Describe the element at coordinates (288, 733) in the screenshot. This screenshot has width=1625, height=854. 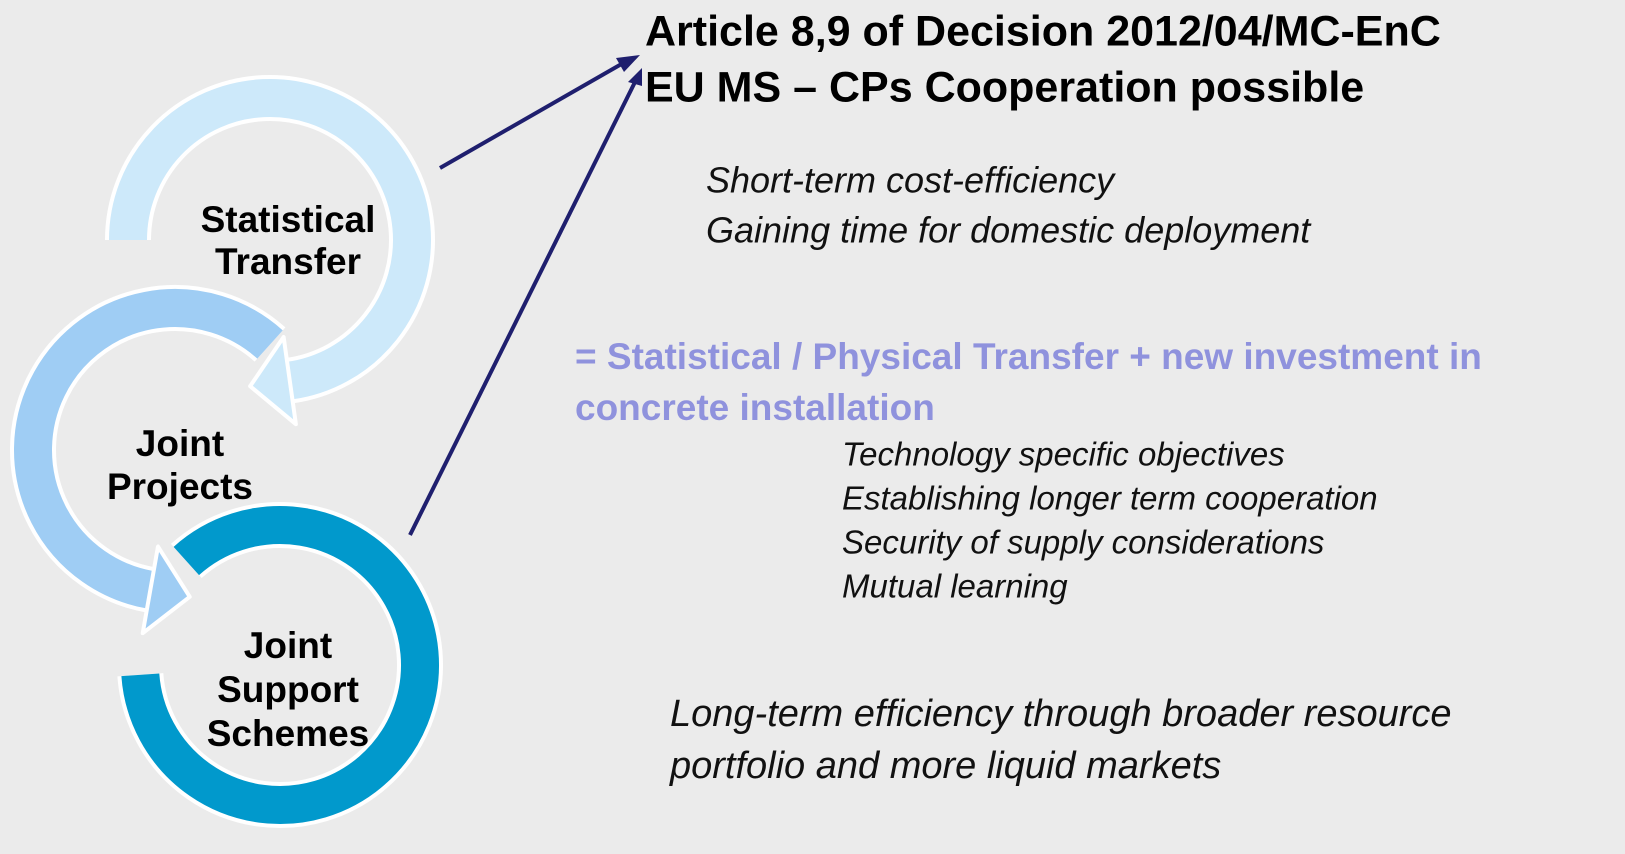
I see `cycle-label: Schemes` at that location.